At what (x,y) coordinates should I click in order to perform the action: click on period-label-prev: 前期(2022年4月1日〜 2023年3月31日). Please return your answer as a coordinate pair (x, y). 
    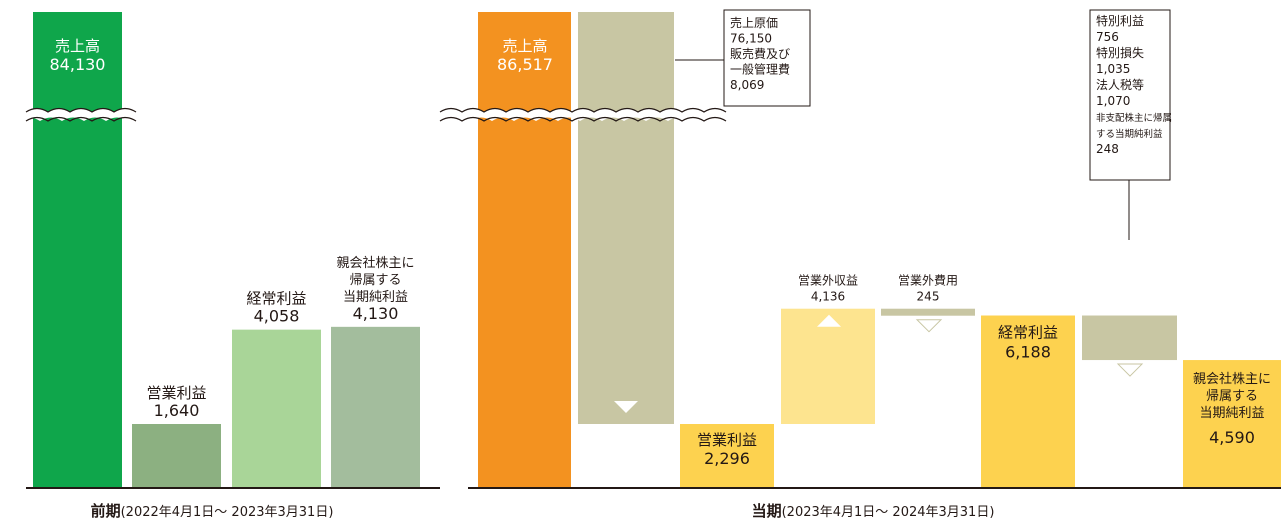
    Looking at the image, I should click on (212, 510).